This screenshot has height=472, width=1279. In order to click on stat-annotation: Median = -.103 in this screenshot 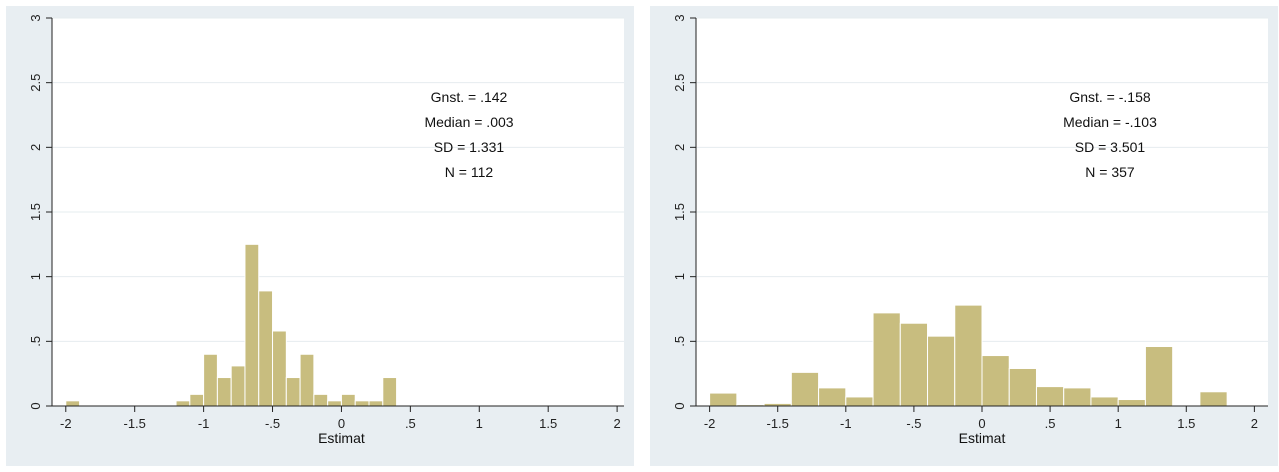, I will do `click(1110, 122)`.